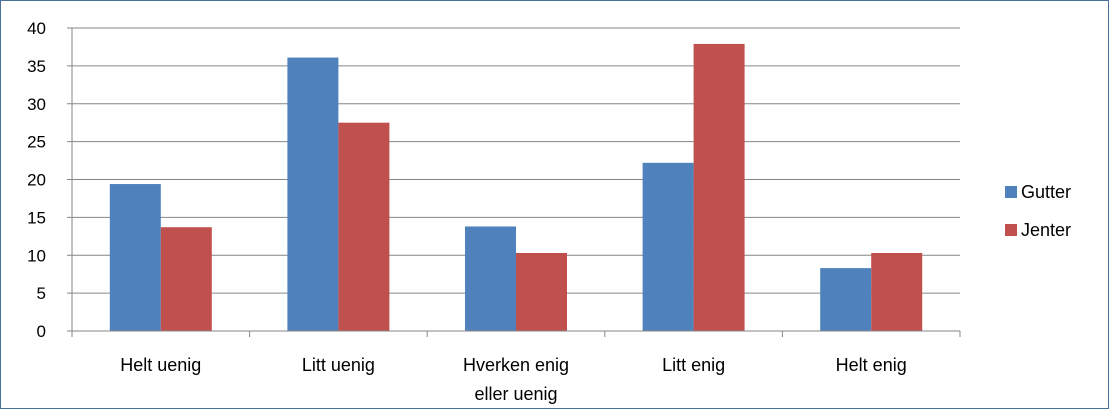  I want to click on x-category-label: Litt uenig, so click(338, 365).